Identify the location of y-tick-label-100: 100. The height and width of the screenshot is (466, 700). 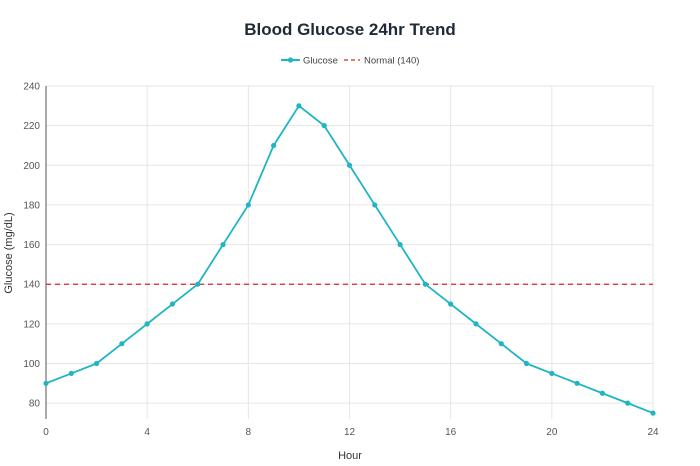
(31, 364).